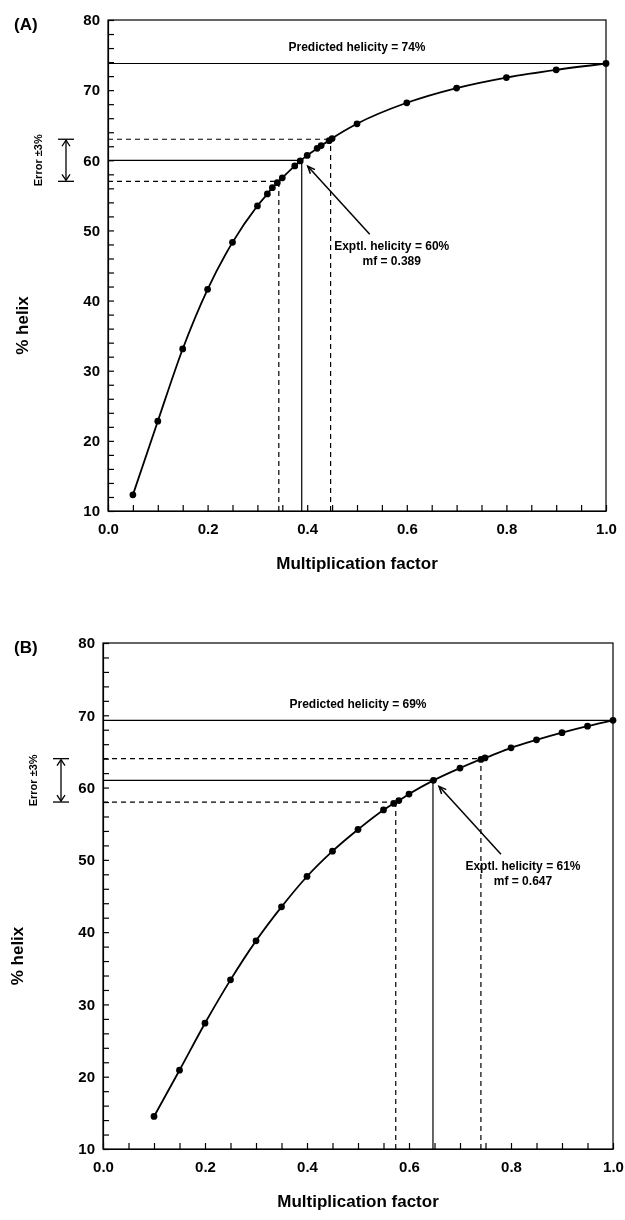 The image size is (625, 1220). Describe the element at coordinates (26, 647) in the screenshot. I see `chart-title: (B)` at that location.